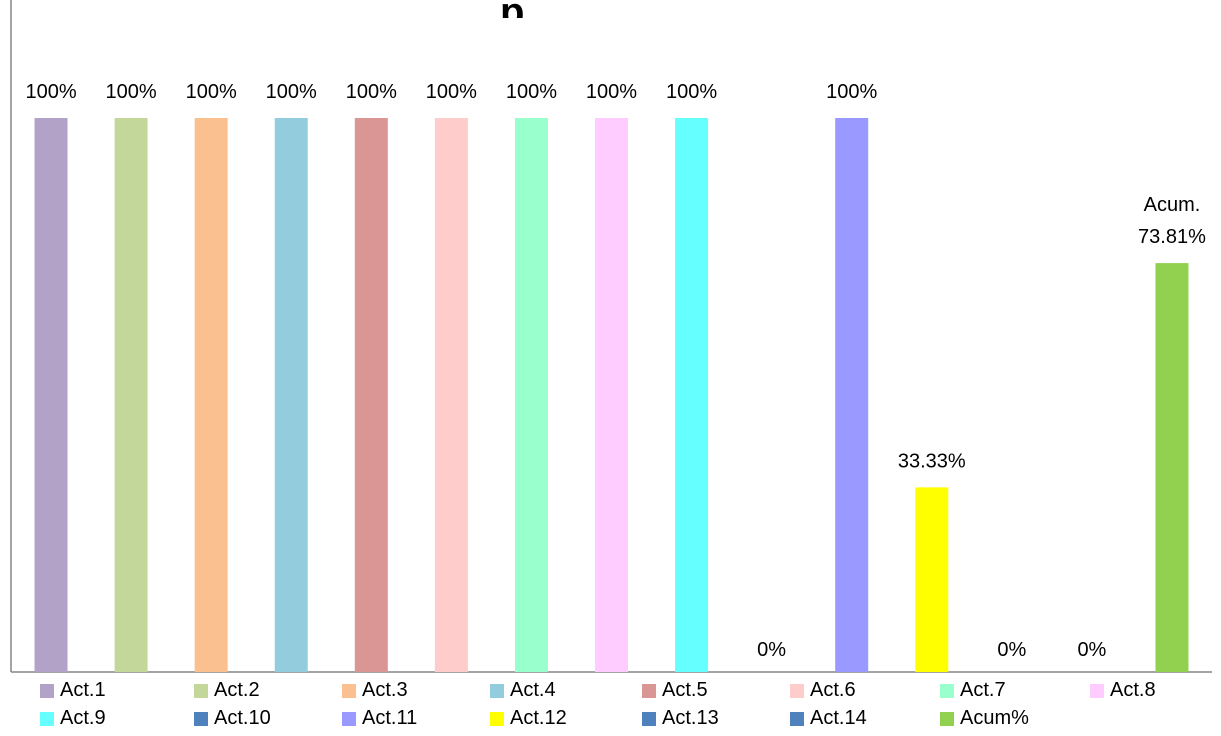 The image size is (1221, 736). I want to click on legend-item: Act.14, so click(828, 718).